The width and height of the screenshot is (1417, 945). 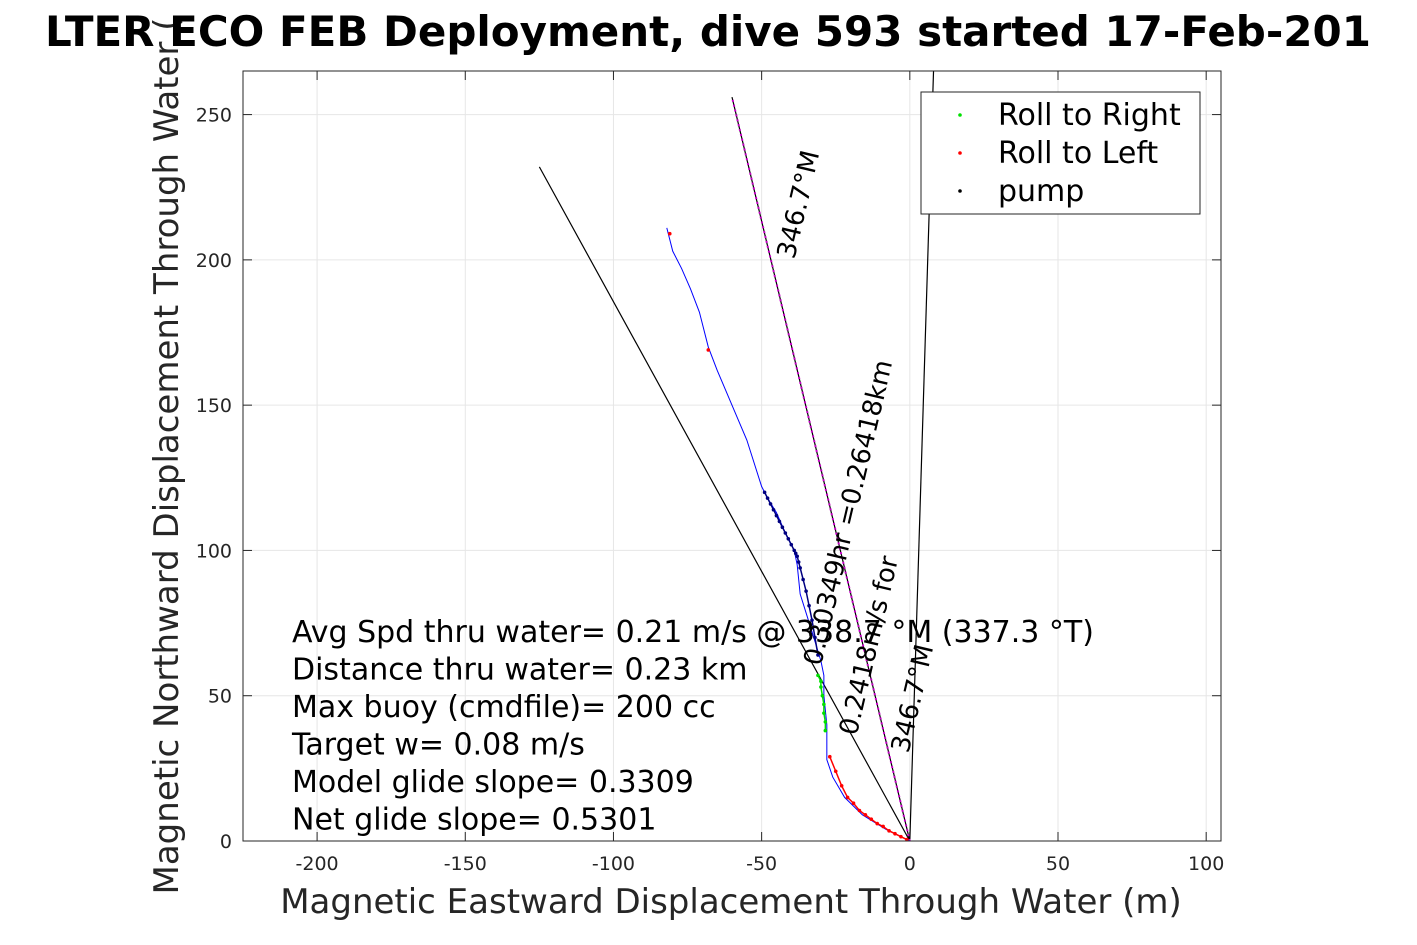 I want to click on y-tick-label: 200, so click(x=214, y=261).